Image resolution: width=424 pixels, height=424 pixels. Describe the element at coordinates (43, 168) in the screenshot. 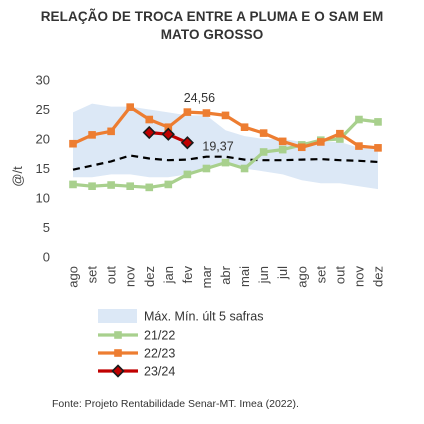

I see `y-tick-label: 15` at that location.